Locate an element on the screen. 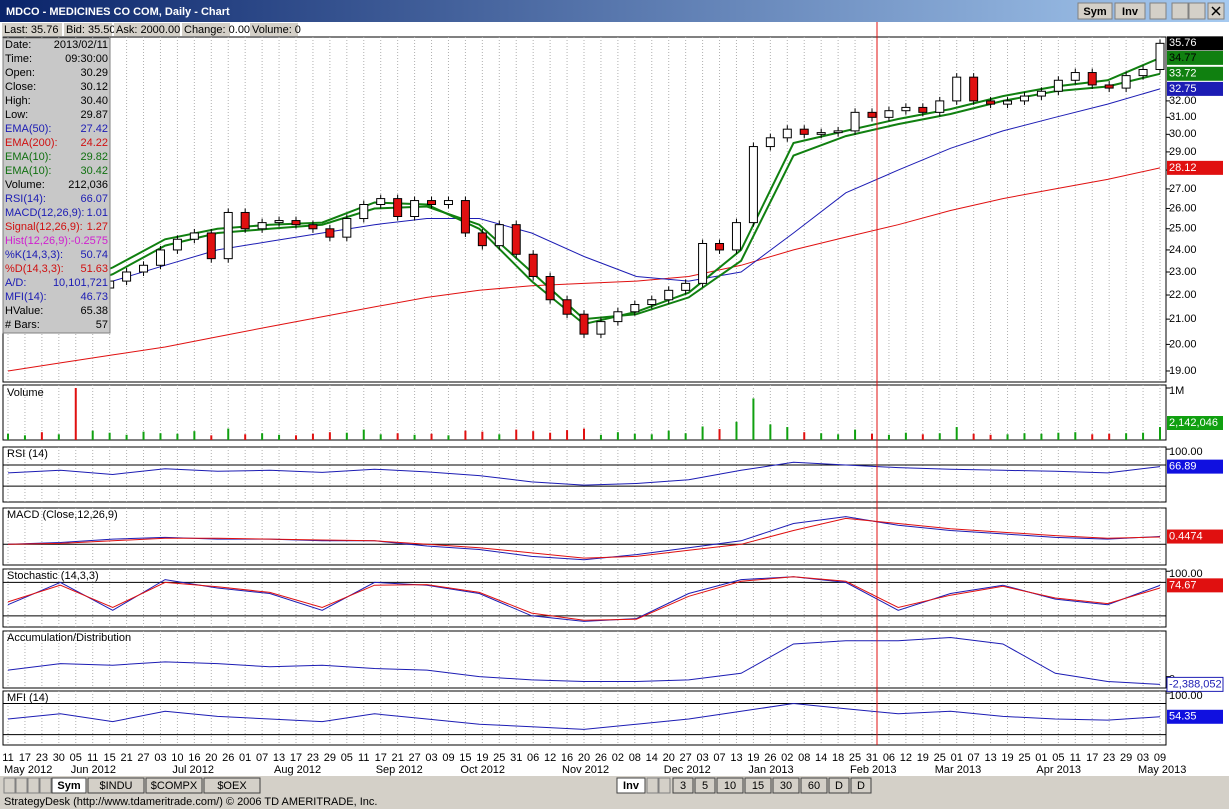  inv-button is located at coordinates (1130, 11).